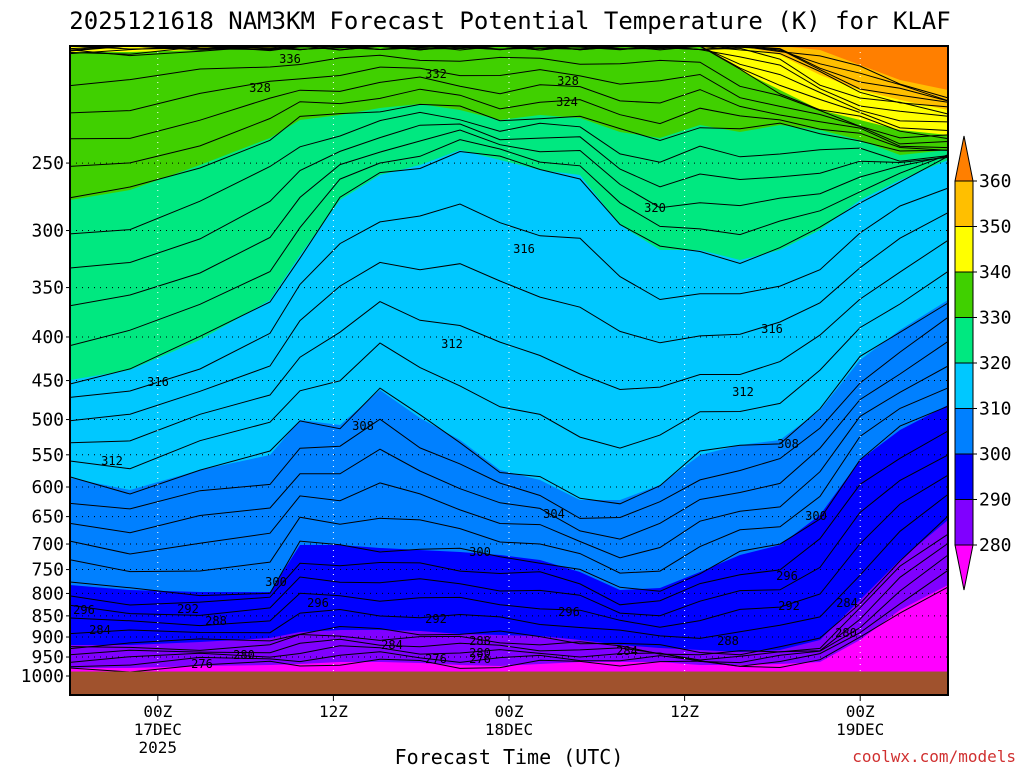  What do you see at coordinates (47, 593) in the screenshot?
I see `y-tick-label: 800` at bounding box center [47, 593].